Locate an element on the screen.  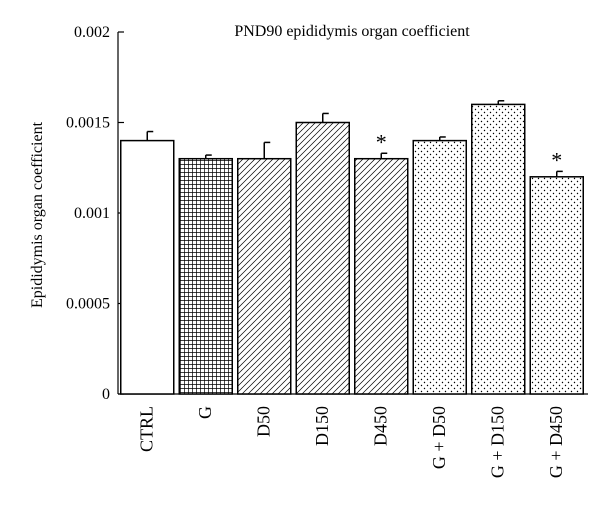
y-ticks: 0 0.0005 0.001 0.0015 0.002 is located at coordinates (95, 213).